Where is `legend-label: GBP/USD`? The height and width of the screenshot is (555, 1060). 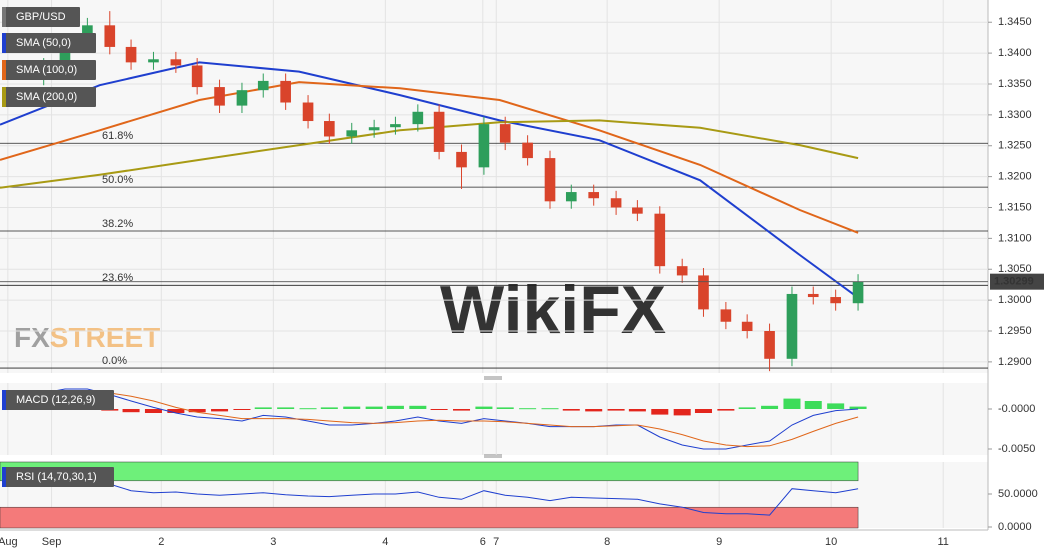
legend-label: GBP/USD is located at coordinates (41, 17).